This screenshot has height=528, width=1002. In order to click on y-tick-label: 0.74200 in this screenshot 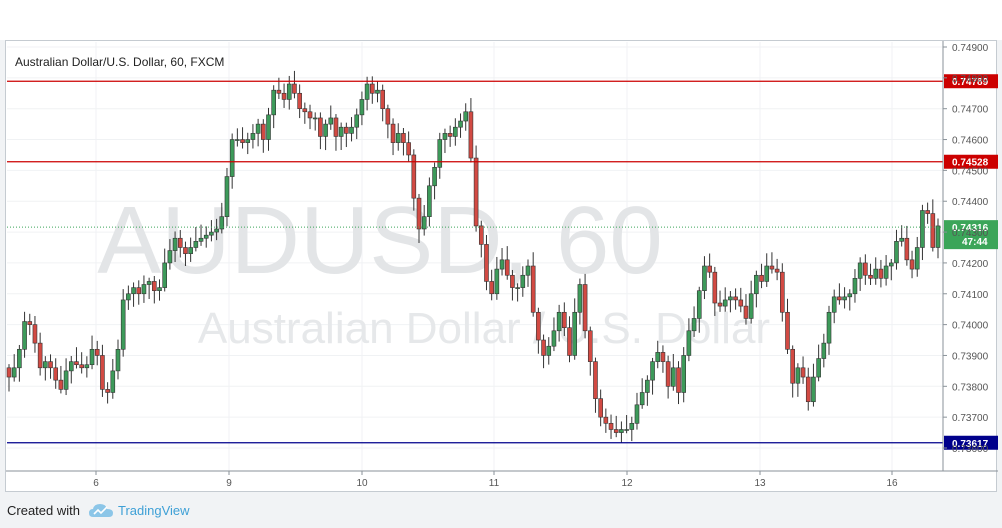, I will do `click(970, 264)`.